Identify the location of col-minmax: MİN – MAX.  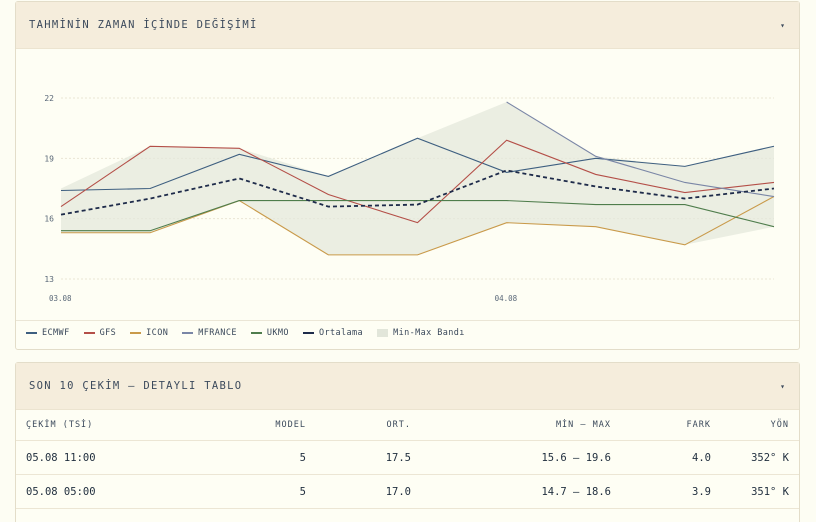
(521, 425).